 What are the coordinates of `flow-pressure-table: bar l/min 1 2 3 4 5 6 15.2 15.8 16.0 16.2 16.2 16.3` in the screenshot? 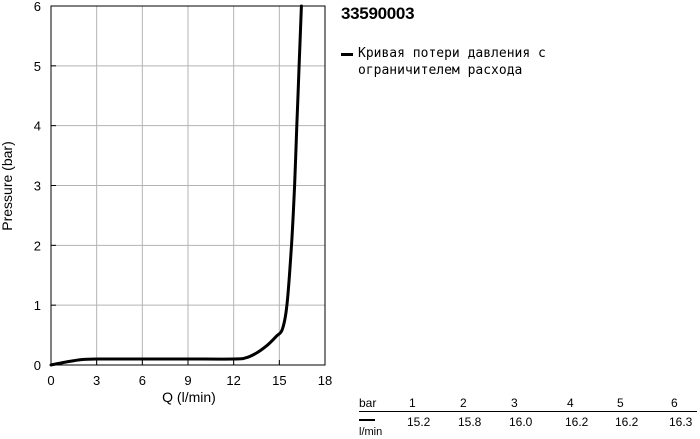 It's located at (529, 417).